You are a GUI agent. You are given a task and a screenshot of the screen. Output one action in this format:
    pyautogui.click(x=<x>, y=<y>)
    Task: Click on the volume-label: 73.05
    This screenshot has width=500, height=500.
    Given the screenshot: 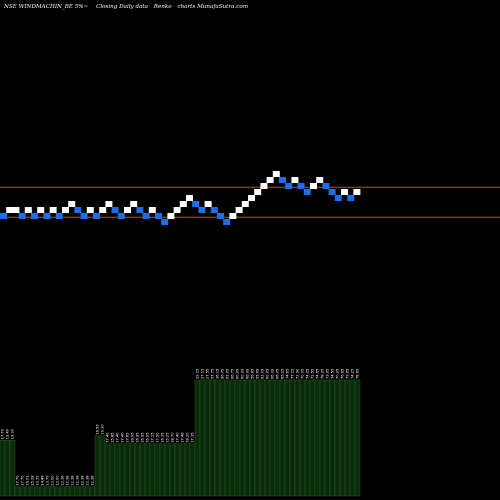 What is the action you would take?
    pyautogui.click(x=328, y=374)
    